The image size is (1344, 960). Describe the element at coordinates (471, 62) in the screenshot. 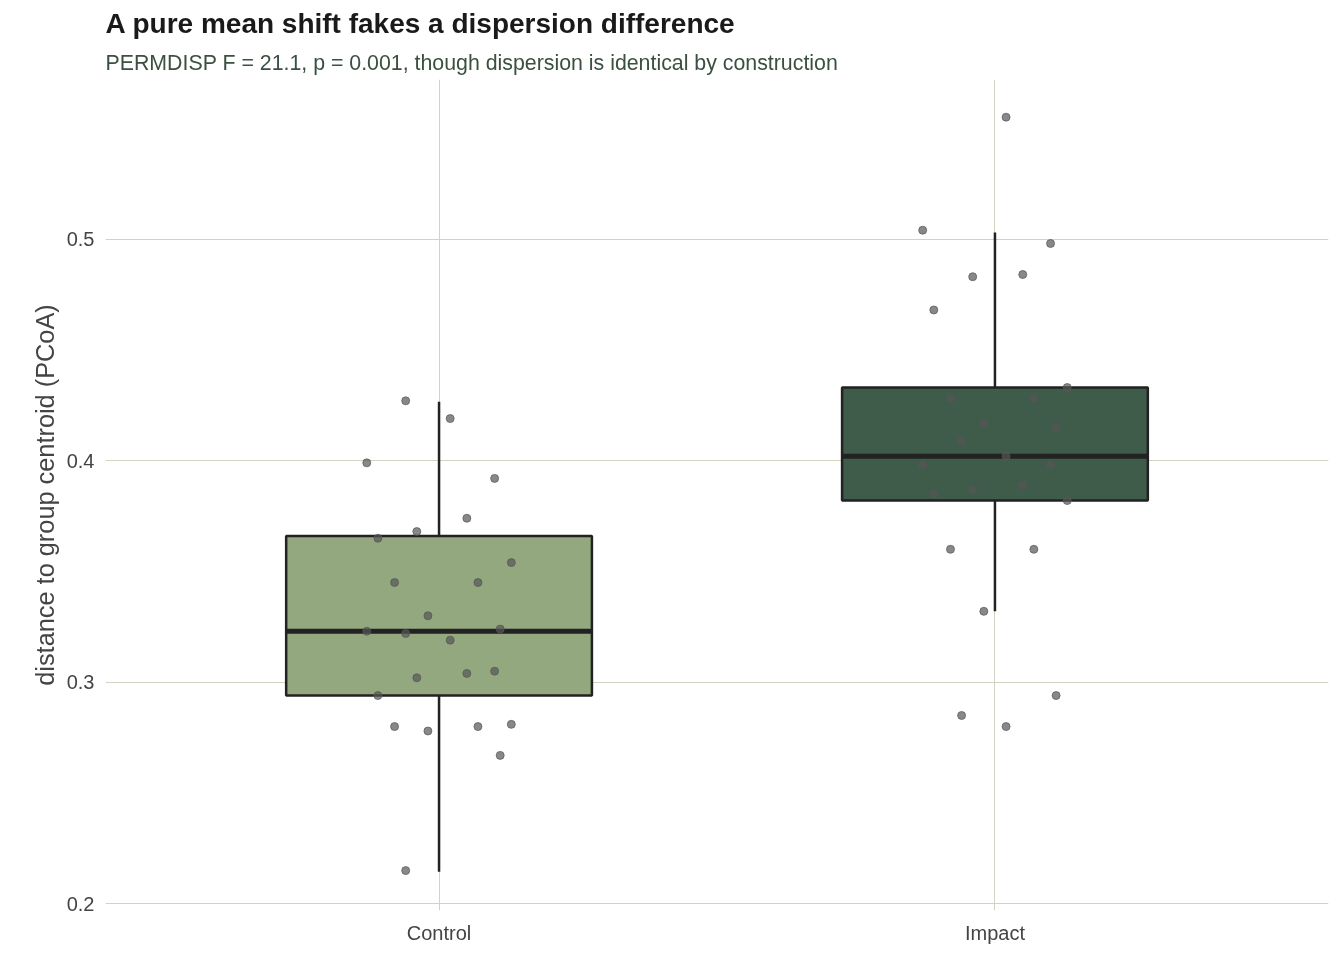

I see `chart-subtitle: PERMDISP F = 21.1, p = 0.001, though dispersion is identical by construction` at that location.